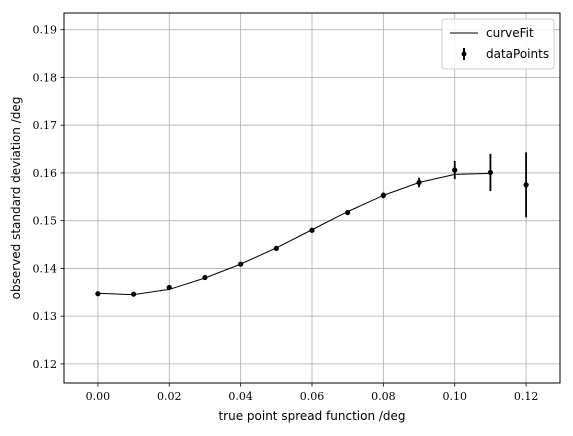  Describe the element at coordinates (45, 268) in the screenshot. I see `y-tick-label: 0.14` at that location.